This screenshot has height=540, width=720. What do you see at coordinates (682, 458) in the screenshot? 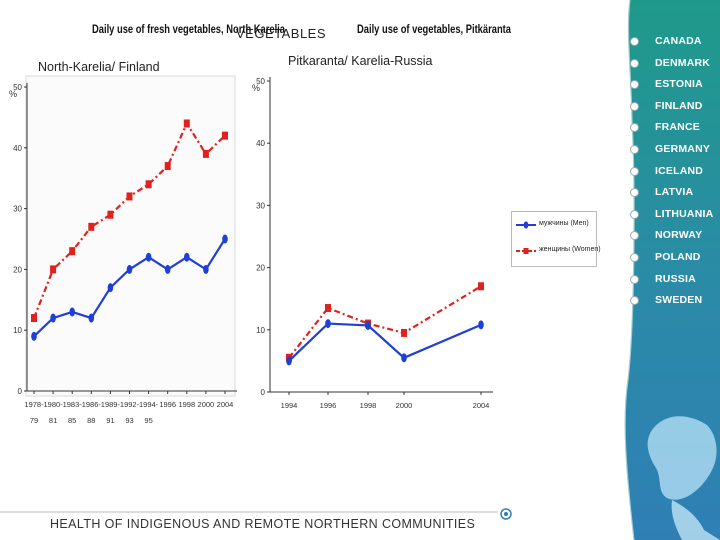
I see `map-landmass` at bounding box center [682, 458].